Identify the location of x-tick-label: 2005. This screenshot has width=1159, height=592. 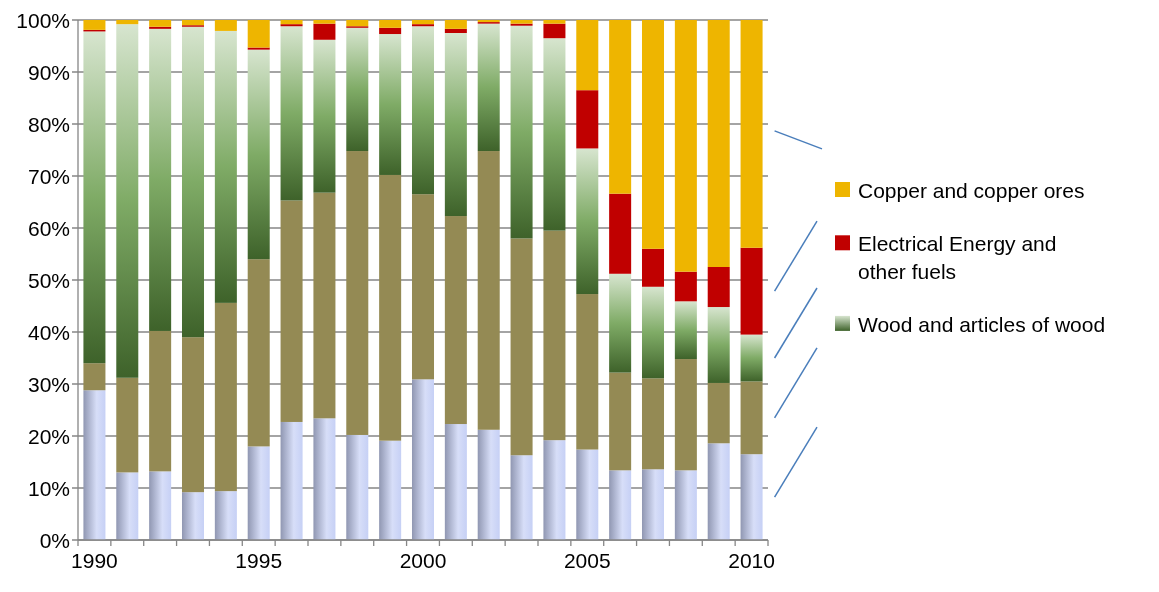
(587, 560).